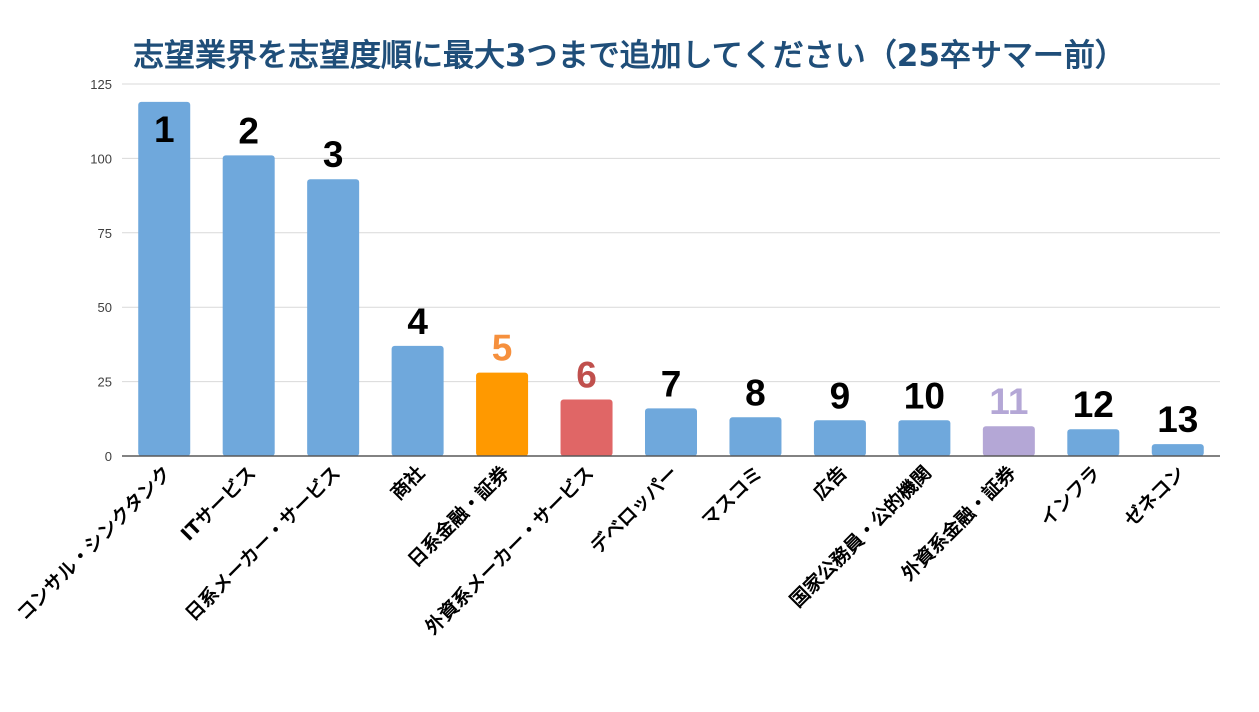  Describe the element at coordinates (333, 154) in the screenshot. I see `rank-label: 3` at that location.